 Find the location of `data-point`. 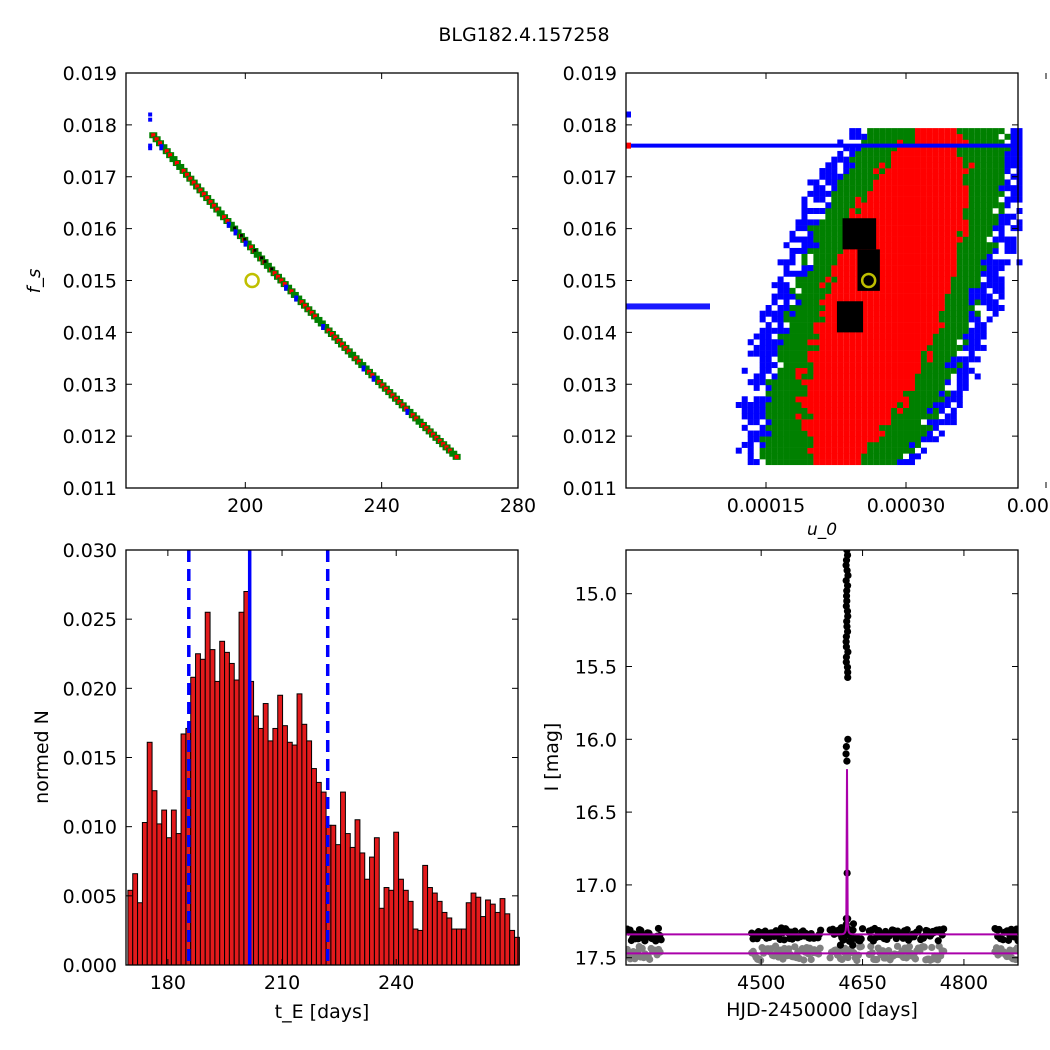

data-point is located at coordinates (846, 657).